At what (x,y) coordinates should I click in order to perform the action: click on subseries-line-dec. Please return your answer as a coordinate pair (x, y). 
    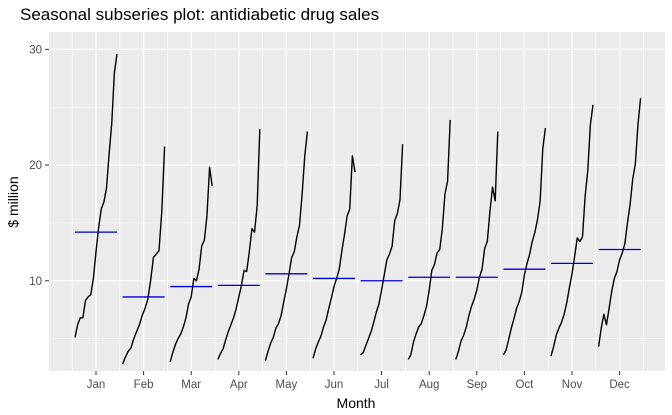
    Looking at the image, I should click on (619, 222).